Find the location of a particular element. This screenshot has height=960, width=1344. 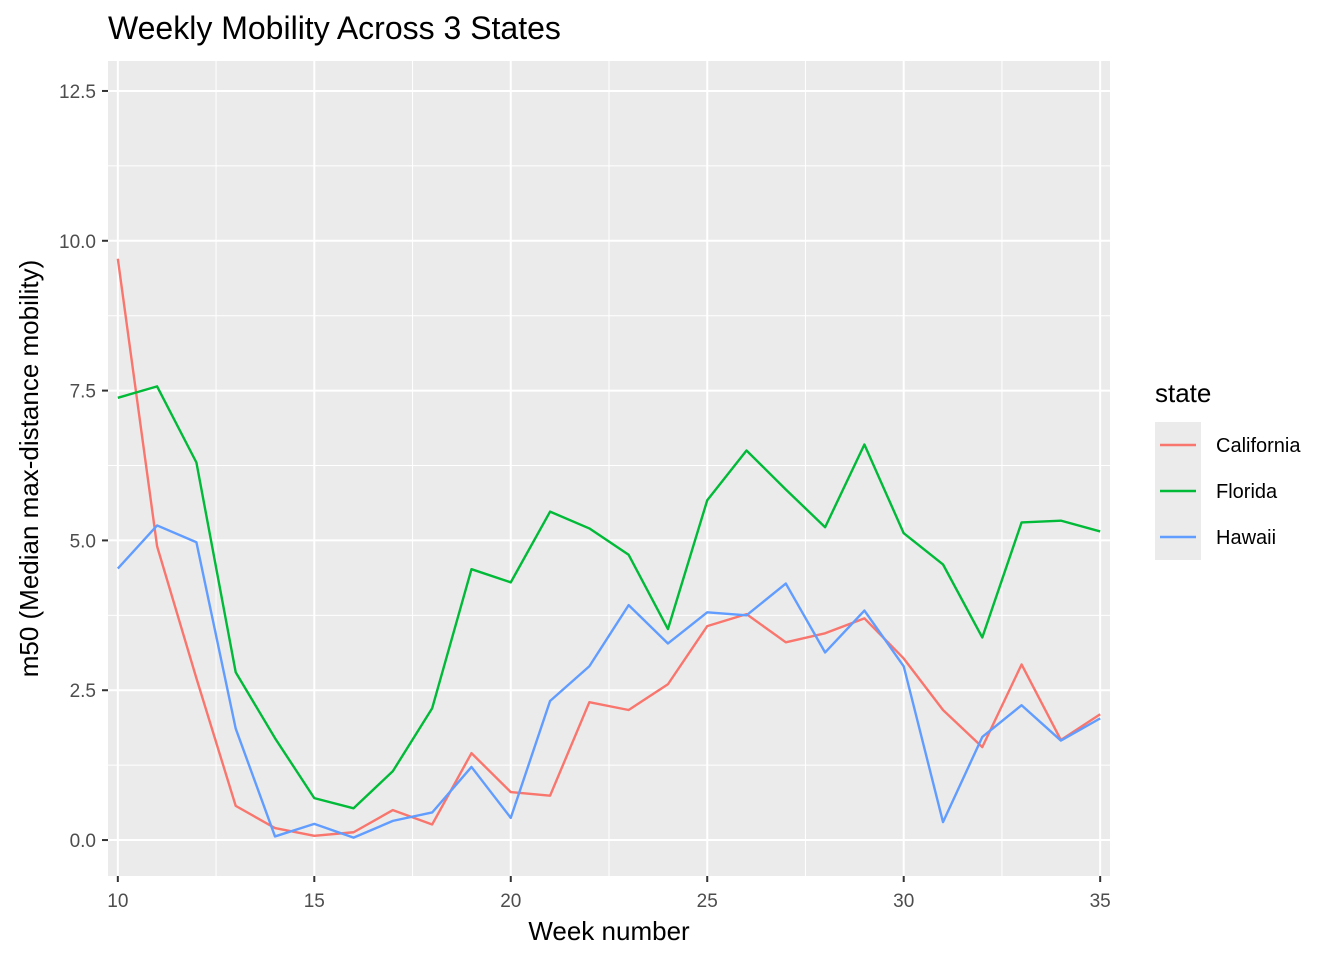

y-axis-title: m50 (Median max-distance mobility) is located at coordinates (29, 469).